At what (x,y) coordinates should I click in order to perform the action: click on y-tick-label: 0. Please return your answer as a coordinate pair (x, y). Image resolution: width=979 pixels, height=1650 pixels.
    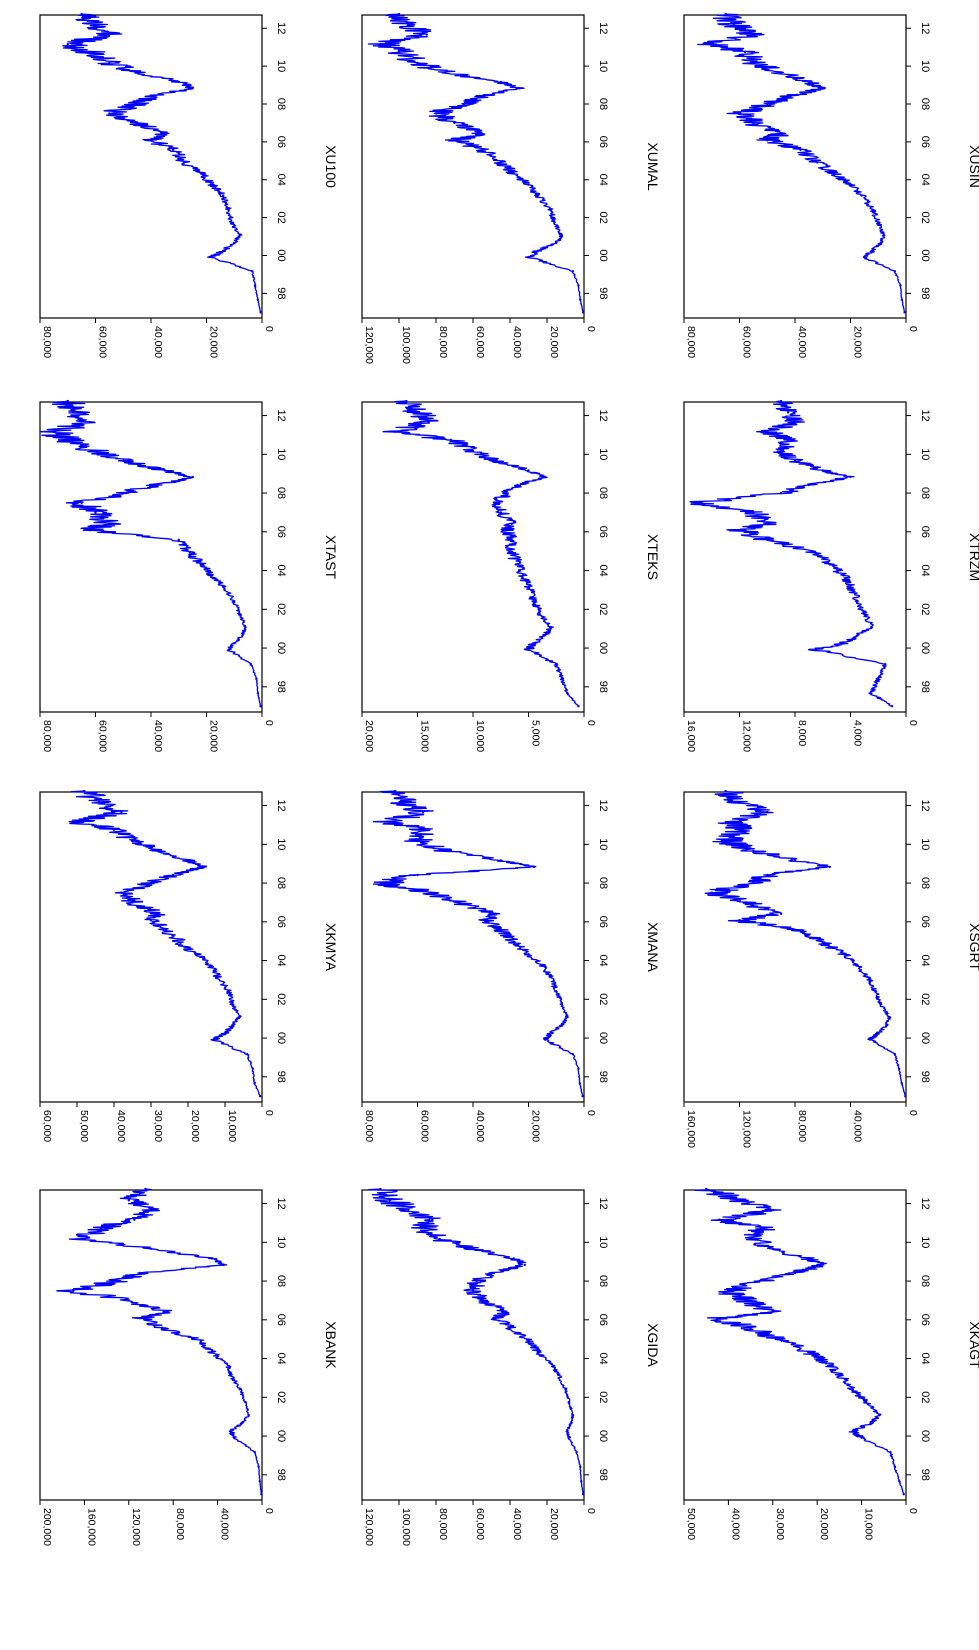
    Looking at the image, I should click on (591, 1113).